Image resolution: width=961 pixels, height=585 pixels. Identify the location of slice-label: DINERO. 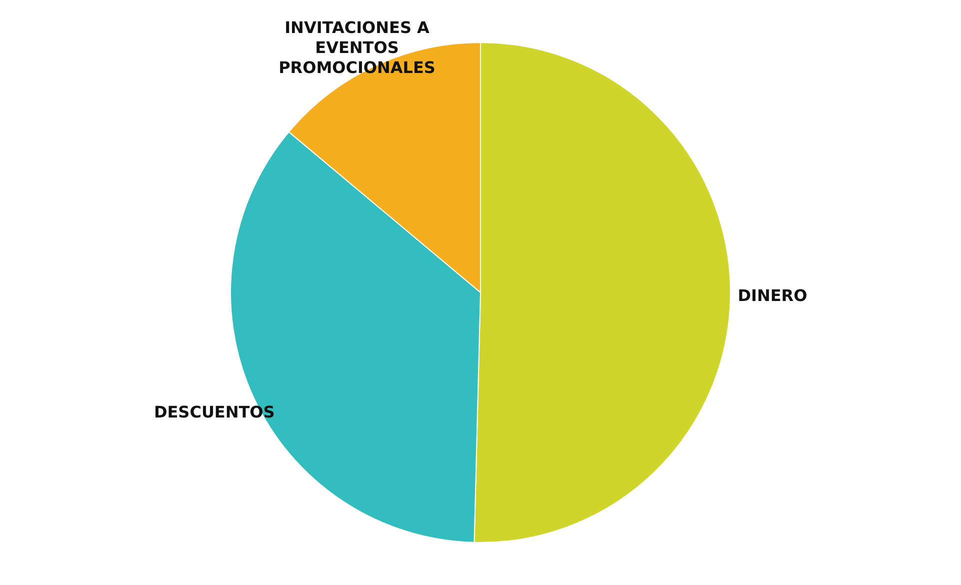
(773, 296).